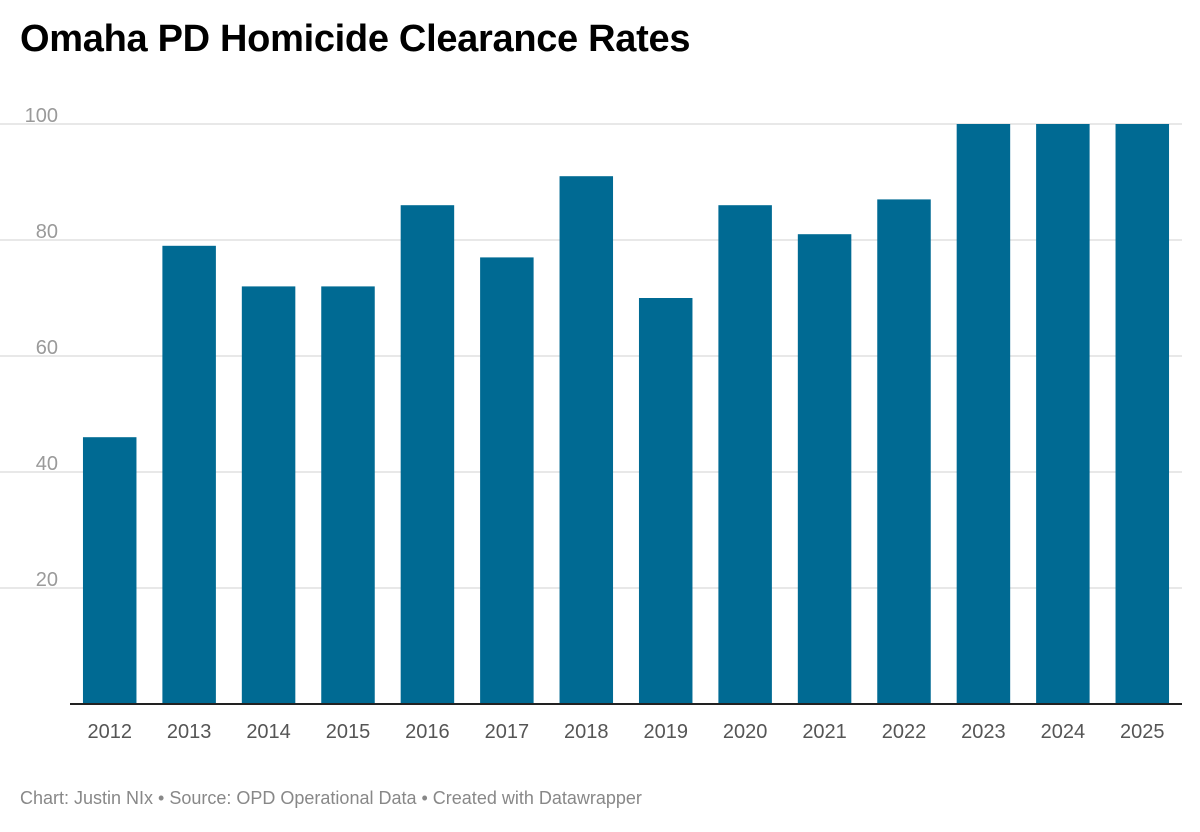 This screenshot has height=832, width=1200. What do you see at coordinates (41, 116) in the screenshot?
I see `y-tick-label: 100` at bounding box center [41, 116].